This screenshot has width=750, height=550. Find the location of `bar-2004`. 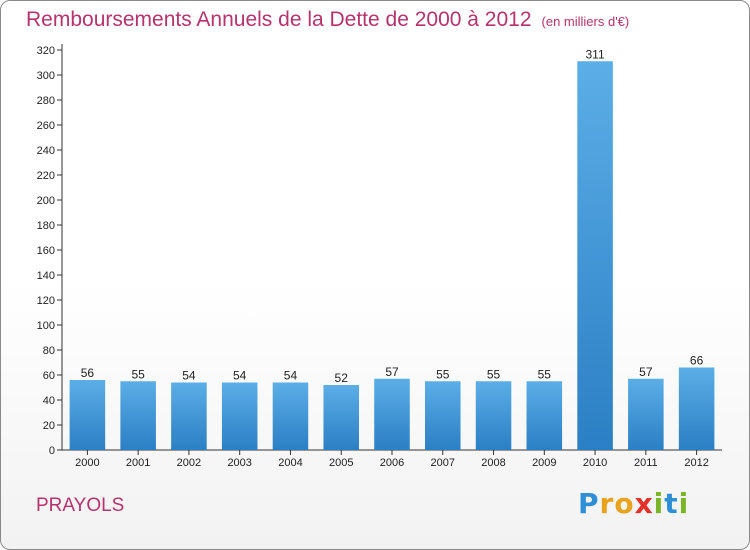

bar-2004 is located at coordinates (290, 416).